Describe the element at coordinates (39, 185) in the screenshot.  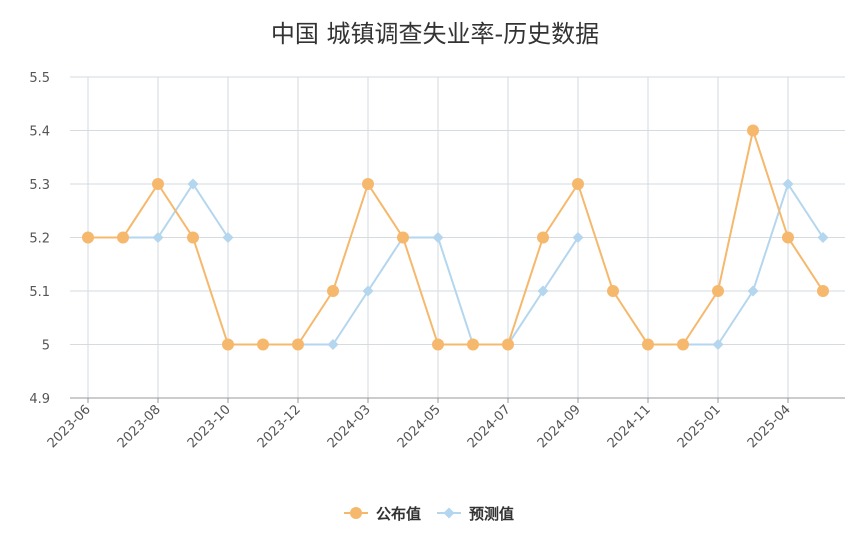
I see `y-tick-label: 5.3` at that location.